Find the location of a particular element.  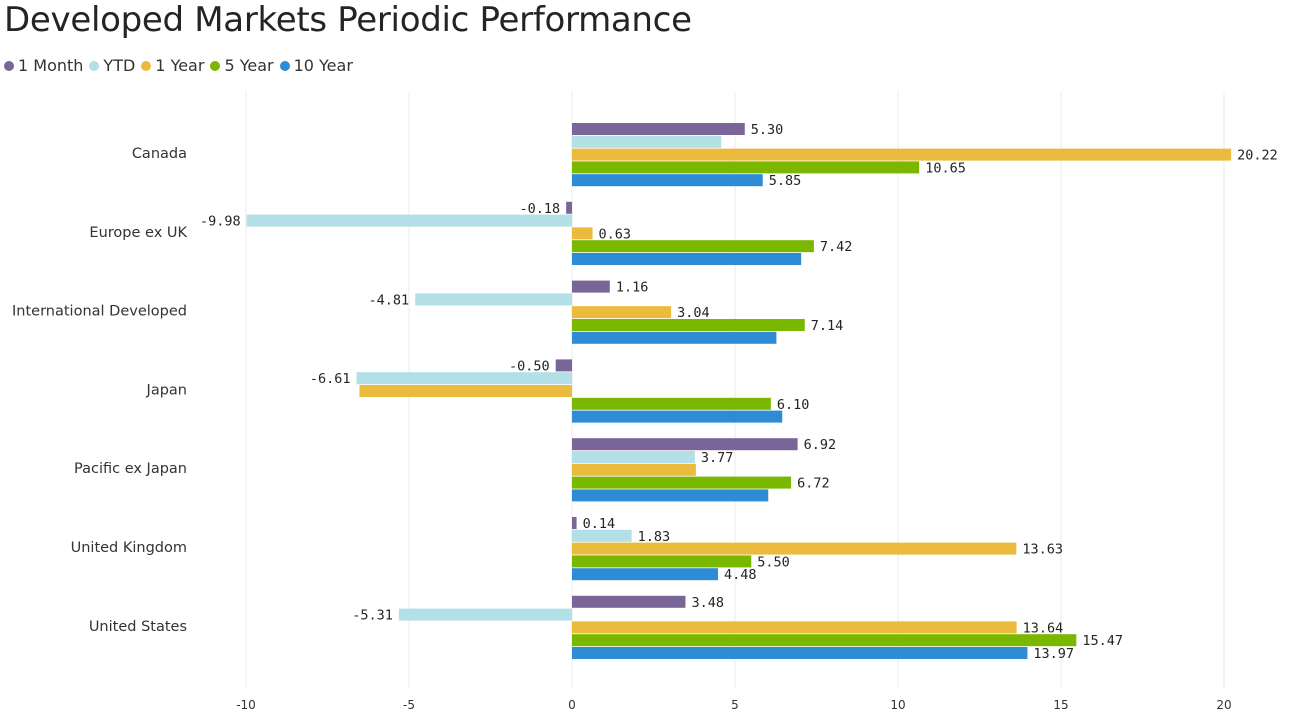

bar-united-kingdom-1-month is located at coordinates (574, 523).